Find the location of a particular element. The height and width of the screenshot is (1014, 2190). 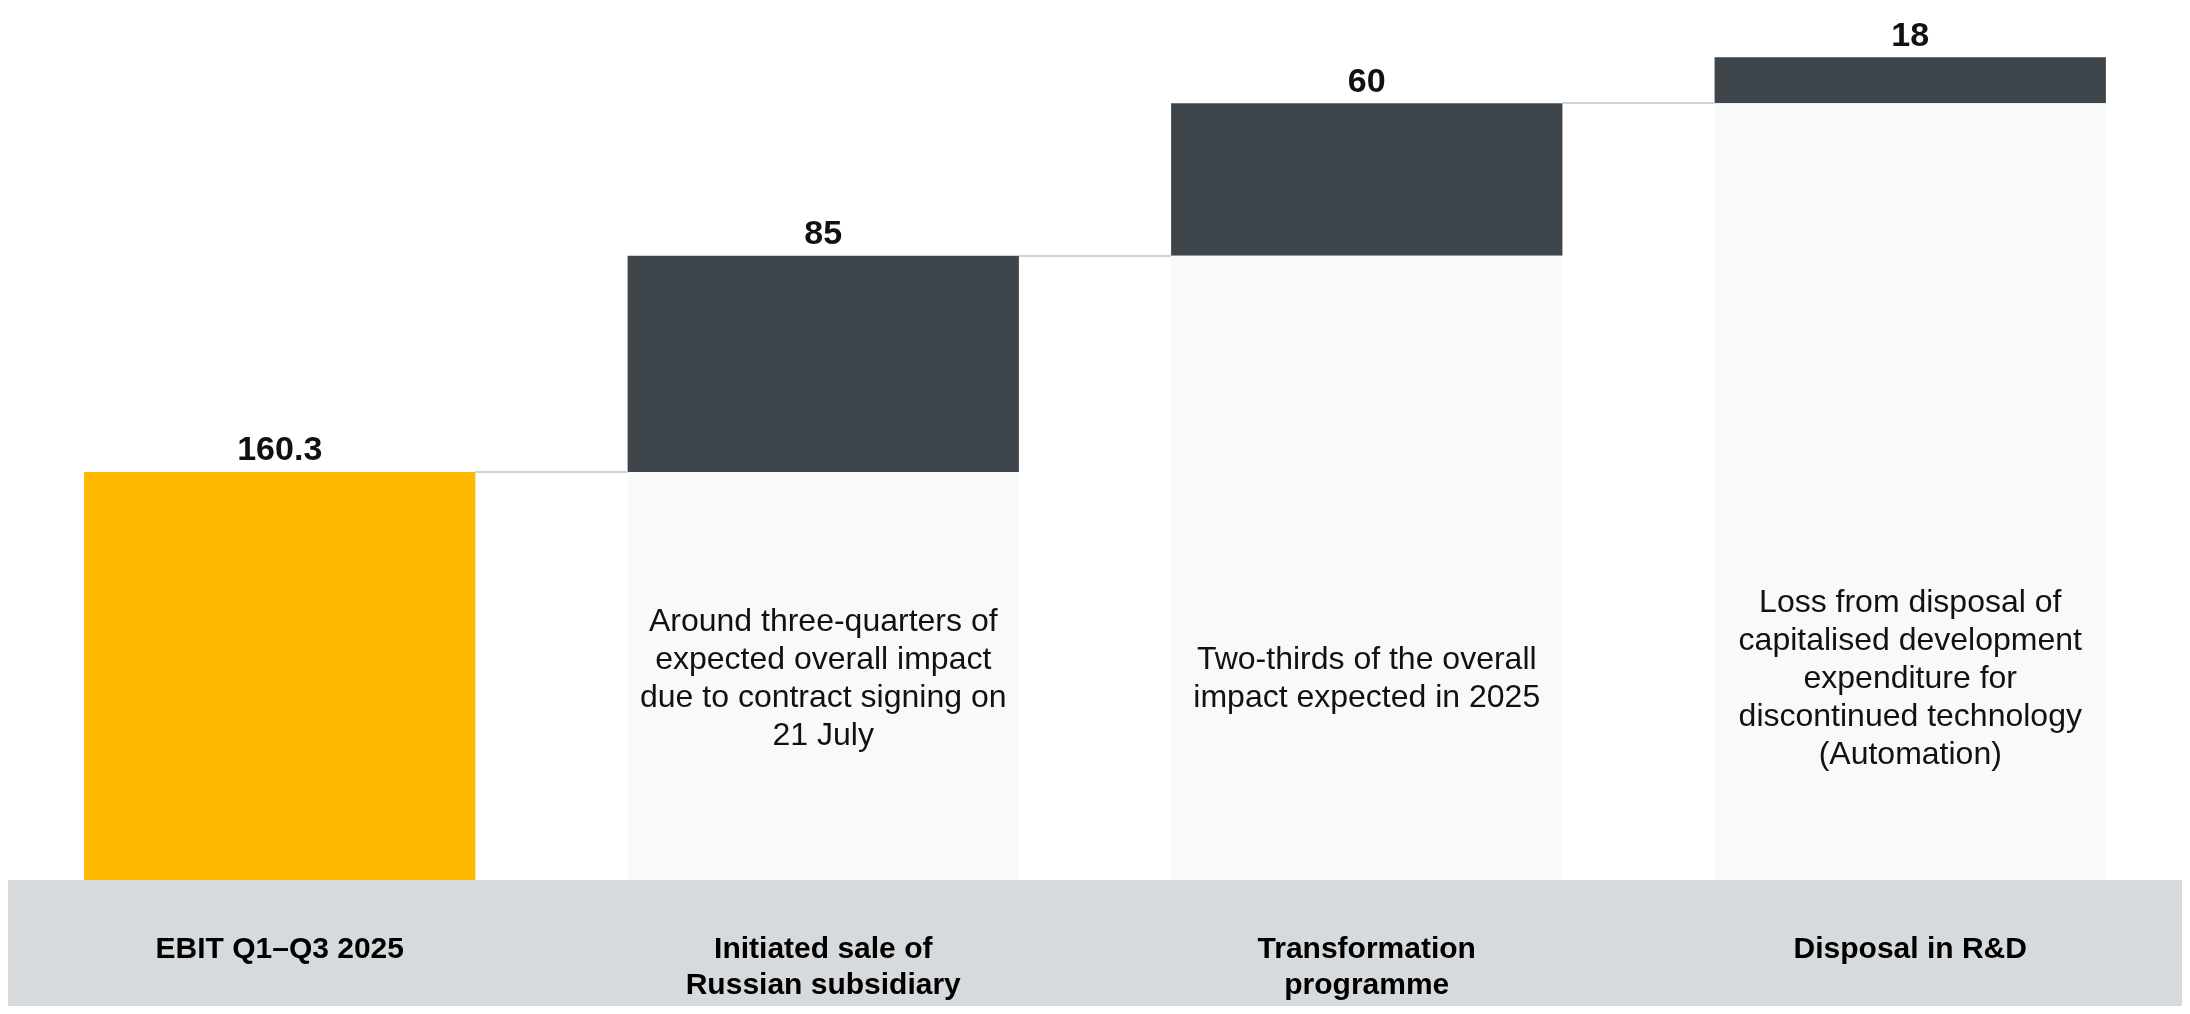

x-tick-label: EBIT Q1–Q3 2025 is located at coordinates (279, 948).